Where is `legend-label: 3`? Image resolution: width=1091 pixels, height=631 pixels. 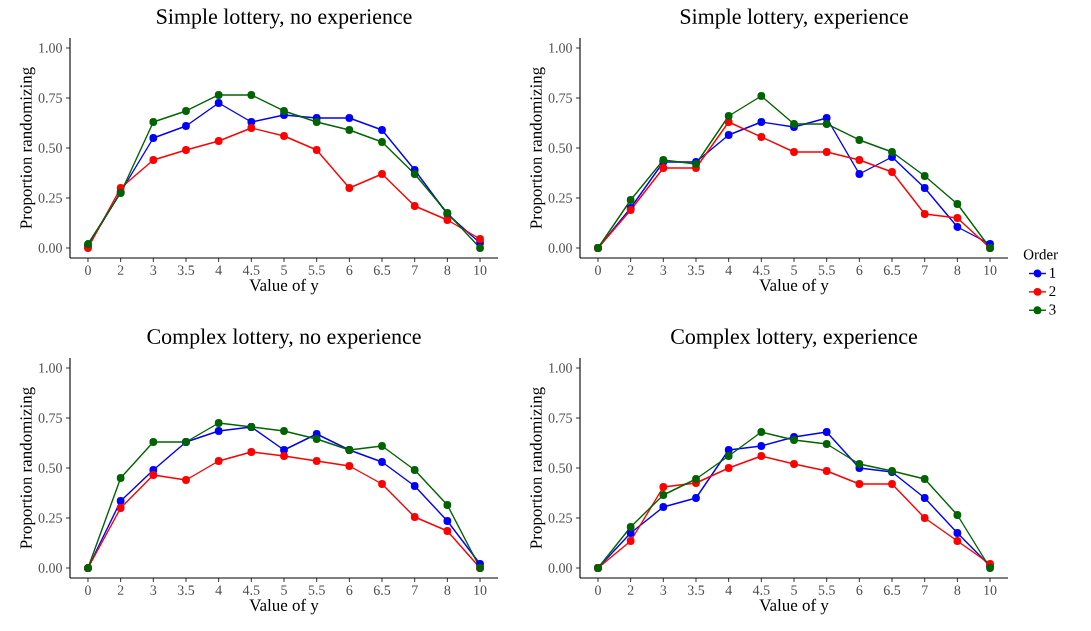 legend-label: 3 is located at coordinates (1052, 309).